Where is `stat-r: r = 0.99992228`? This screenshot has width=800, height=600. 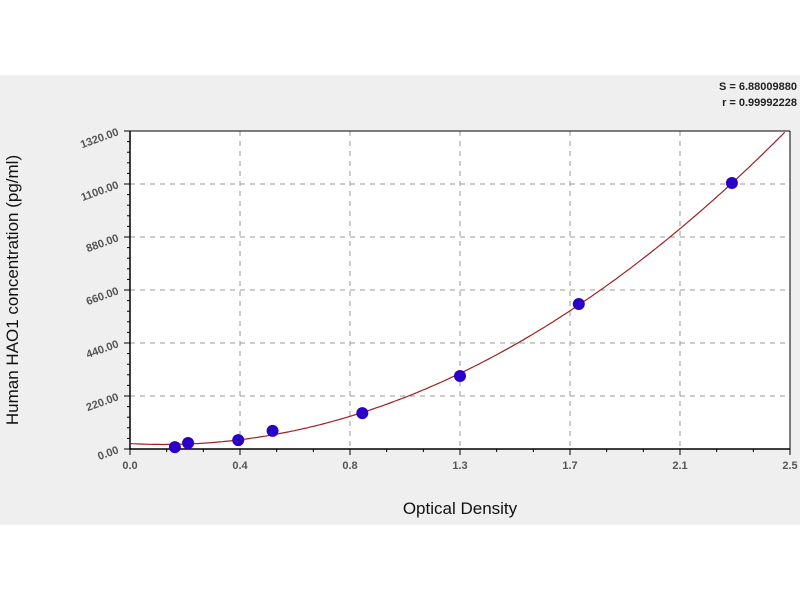 stat-r: r = 0.99992228 is located at coordinates (759, 103).